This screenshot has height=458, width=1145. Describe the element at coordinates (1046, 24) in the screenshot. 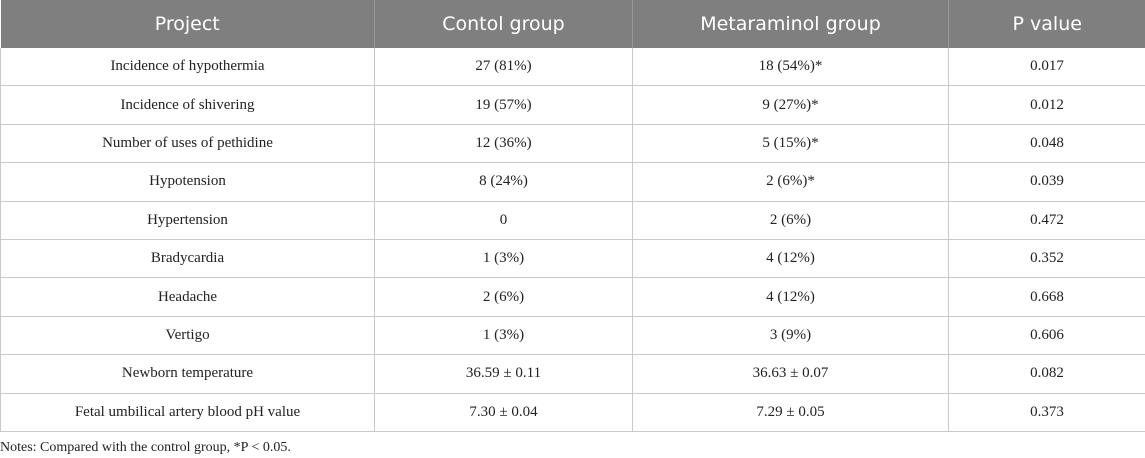

I see `header-p-value: P value` at that location.